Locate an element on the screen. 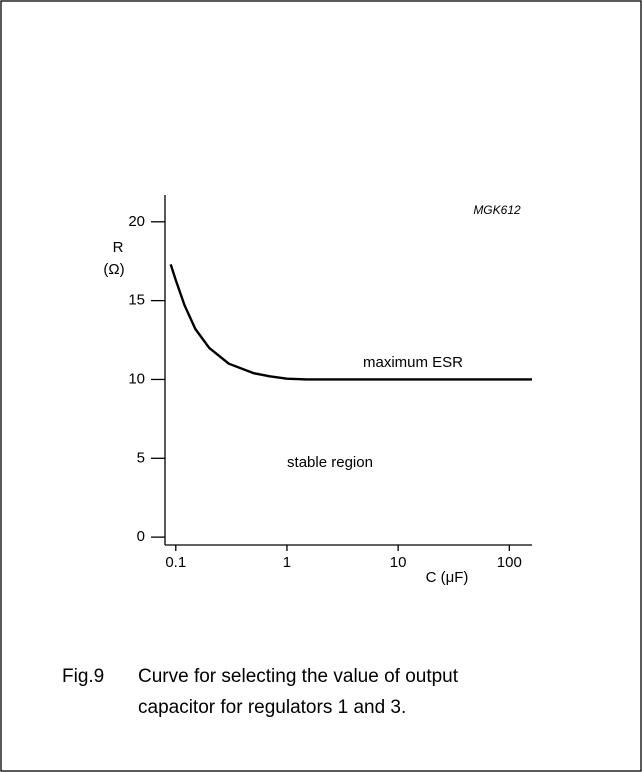  y-tick-label: 20 is located at coordinates (136, 221).